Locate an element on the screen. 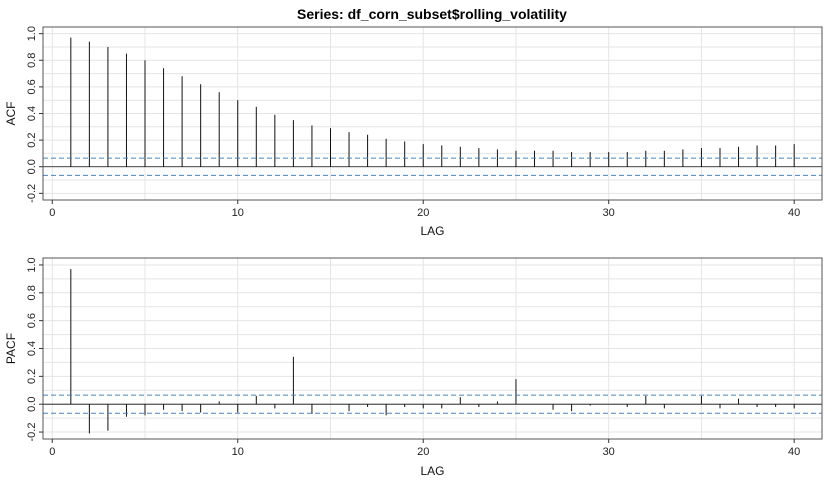 The width and height of the screenshot is (832, 482). pacf-x-axis-title: LAG is located at coordinates (432, 471).